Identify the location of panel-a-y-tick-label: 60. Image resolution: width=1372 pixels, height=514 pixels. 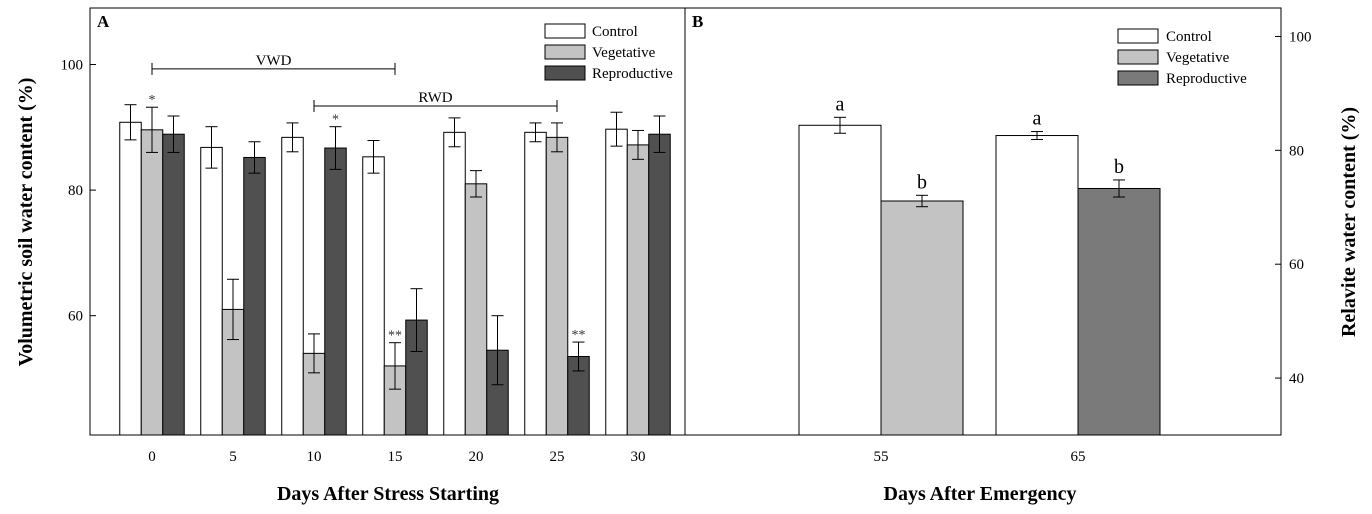
(75, 317).